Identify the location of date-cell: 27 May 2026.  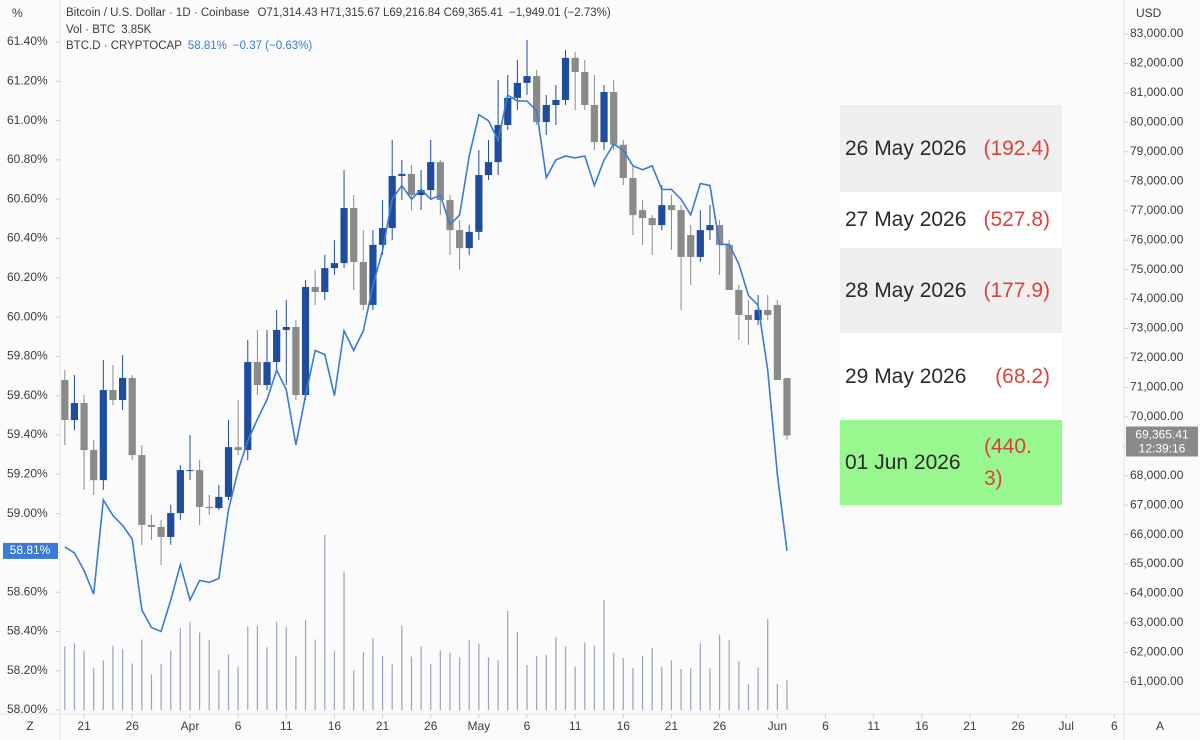
(906, 219).